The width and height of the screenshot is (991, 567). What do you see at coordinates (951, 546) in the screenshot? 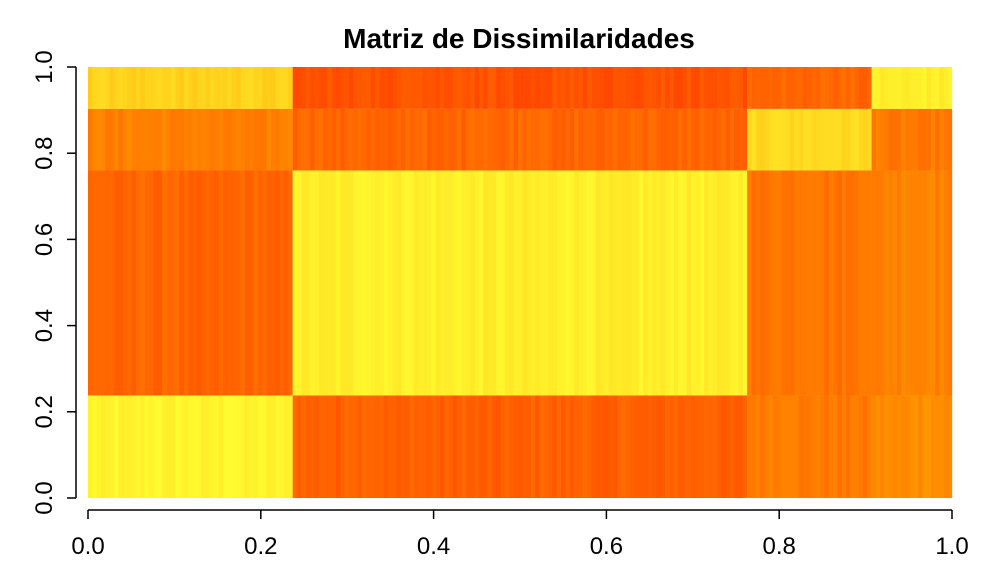
I see `x-tick-label: 1.0` at bounding box center [951, 546].